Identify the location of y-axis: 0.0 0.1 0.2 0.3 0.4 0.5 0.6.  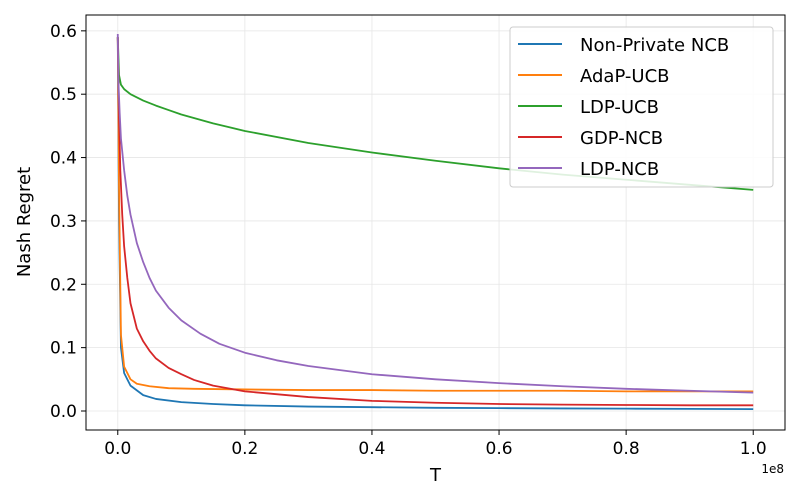
(68, 222).